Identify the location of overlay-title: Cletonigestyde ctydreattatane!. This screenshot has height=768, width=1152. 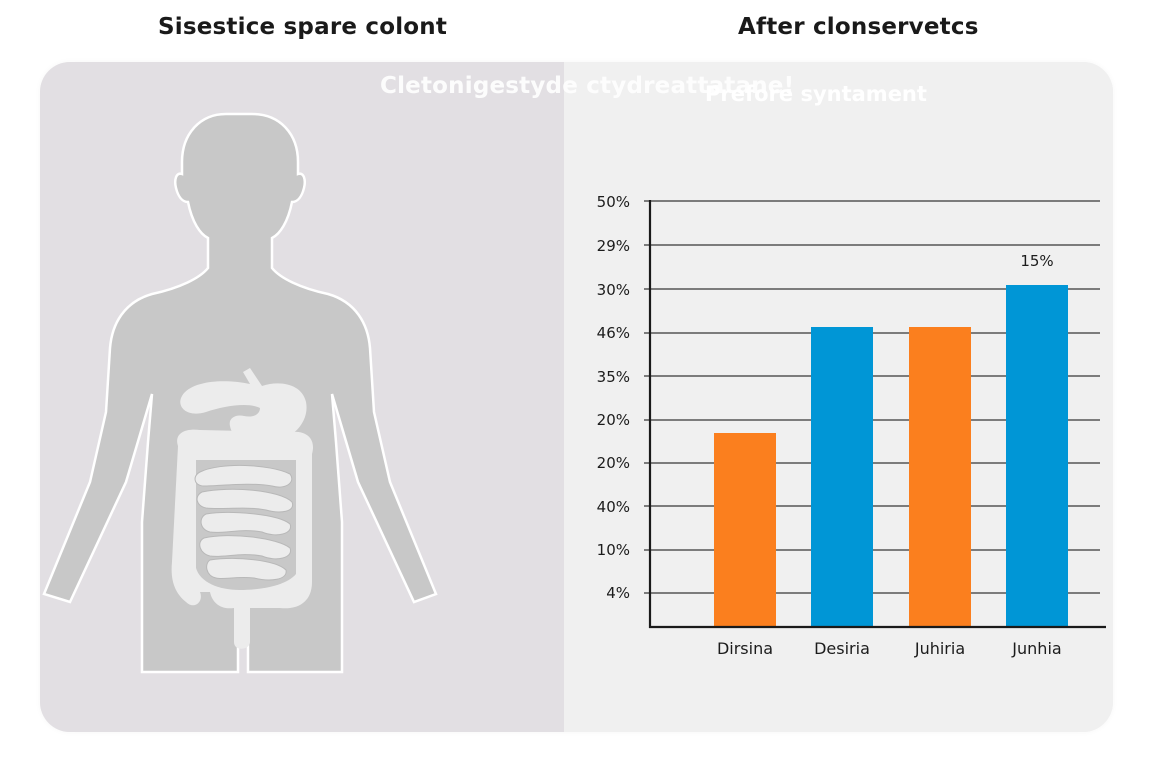
(587, 86).